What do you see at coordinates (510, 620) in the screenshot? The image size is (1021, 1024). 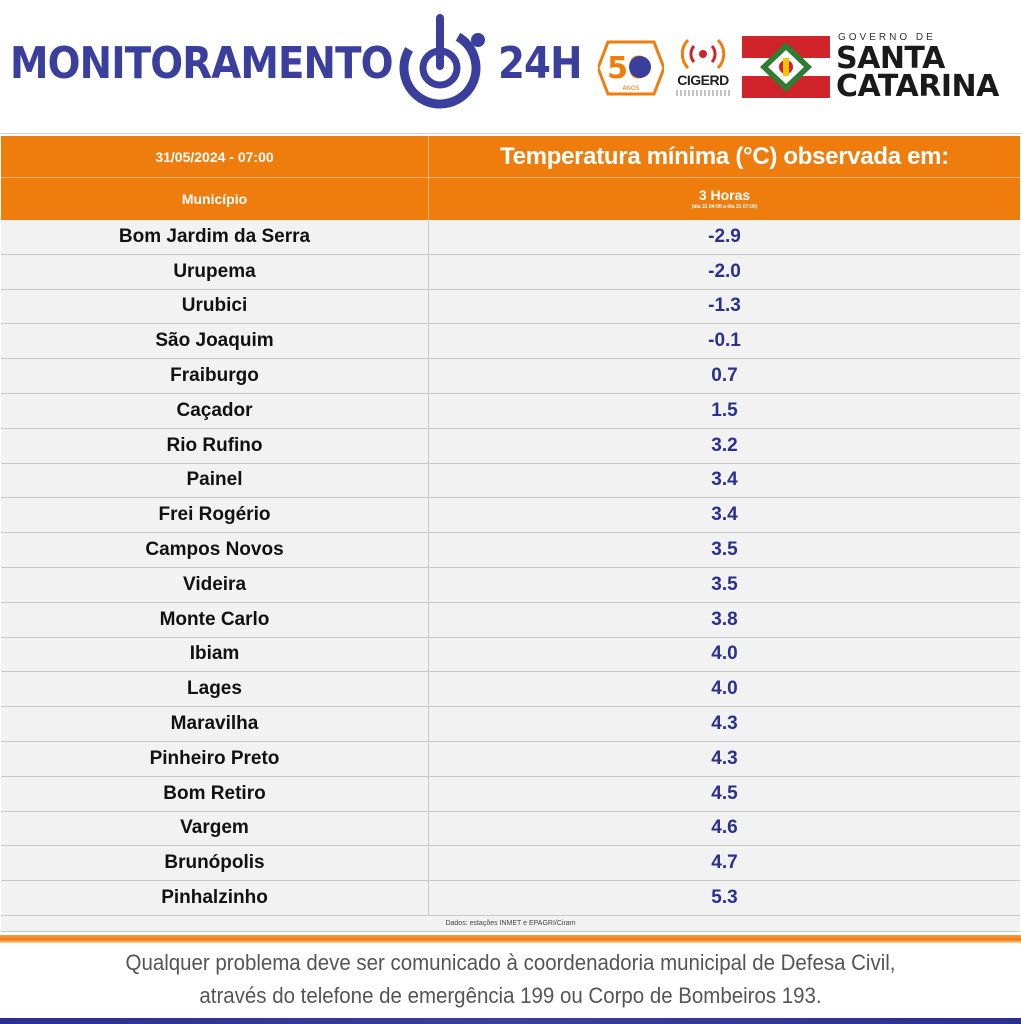 I see `table-row: Monte Carlo 3.8` at bounding box center [510, 620].